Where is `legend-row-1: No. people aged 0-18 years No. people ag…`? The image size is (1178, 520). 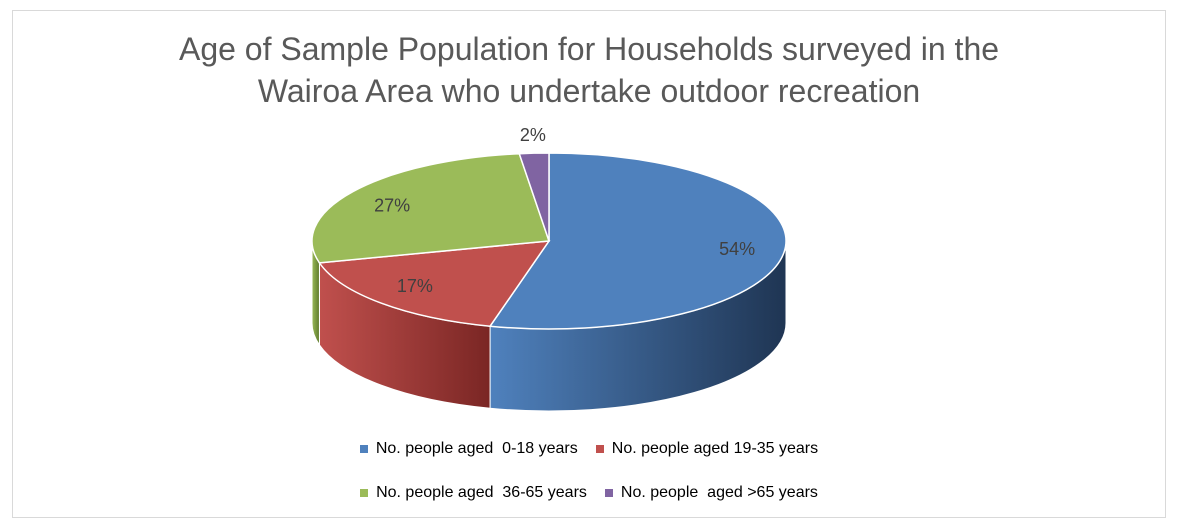
legend-row-1: No. people aged 0-18 years No. people ag… is located at coordinates (589, 449).